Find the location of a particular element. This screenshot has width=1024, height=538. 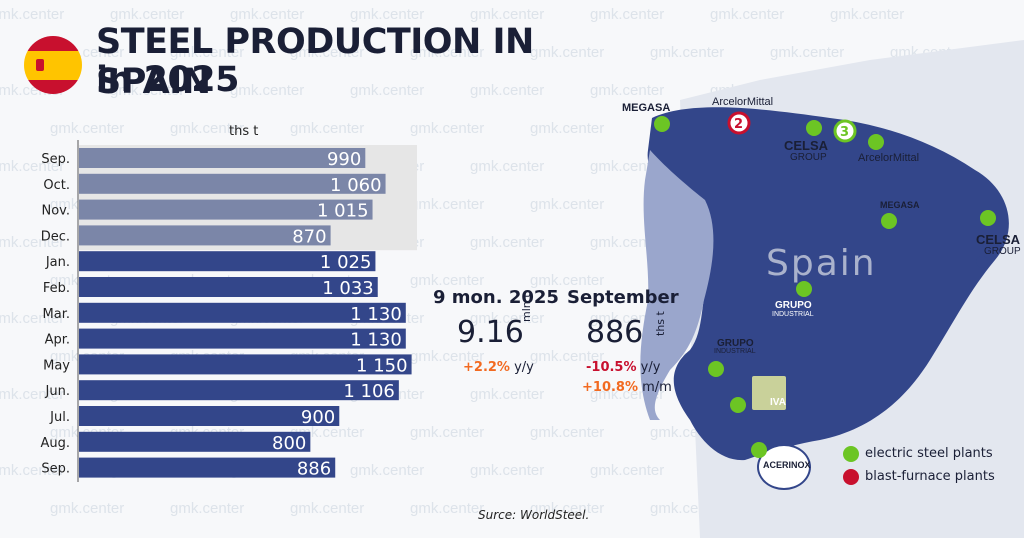

legend-electric-label: electric steel plants is located at coordinates (929, 453).